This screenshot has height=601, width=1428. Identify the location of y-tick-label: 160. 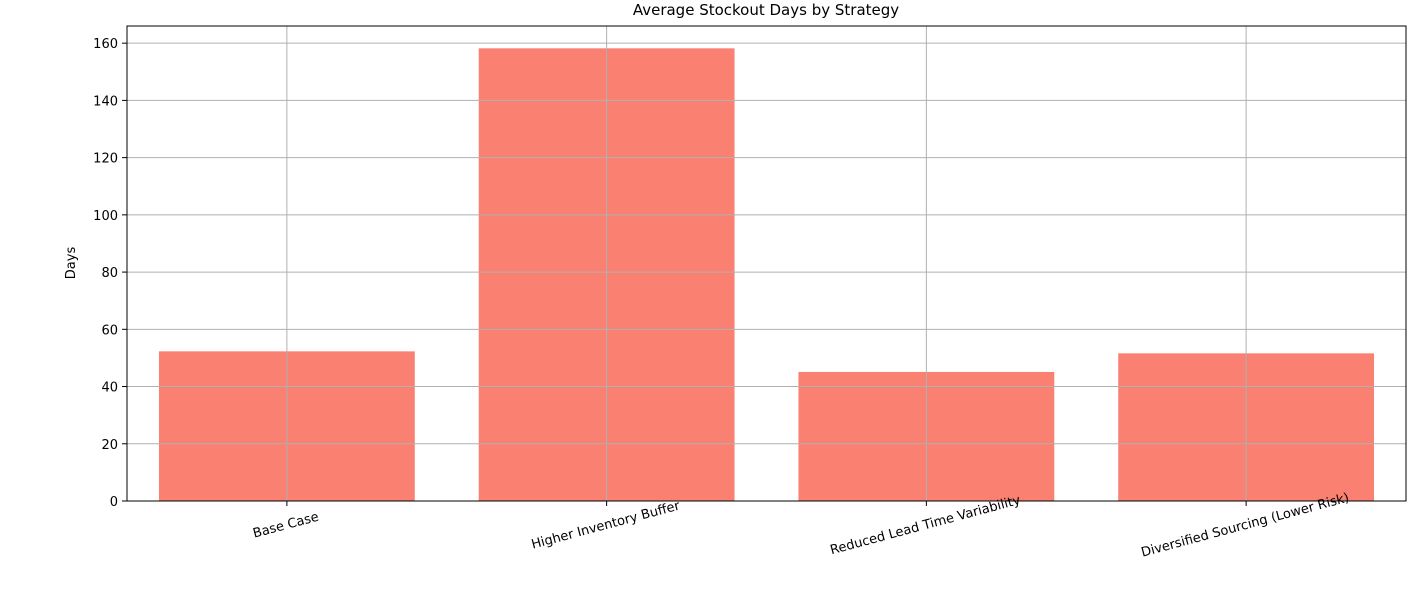
(105, 44).